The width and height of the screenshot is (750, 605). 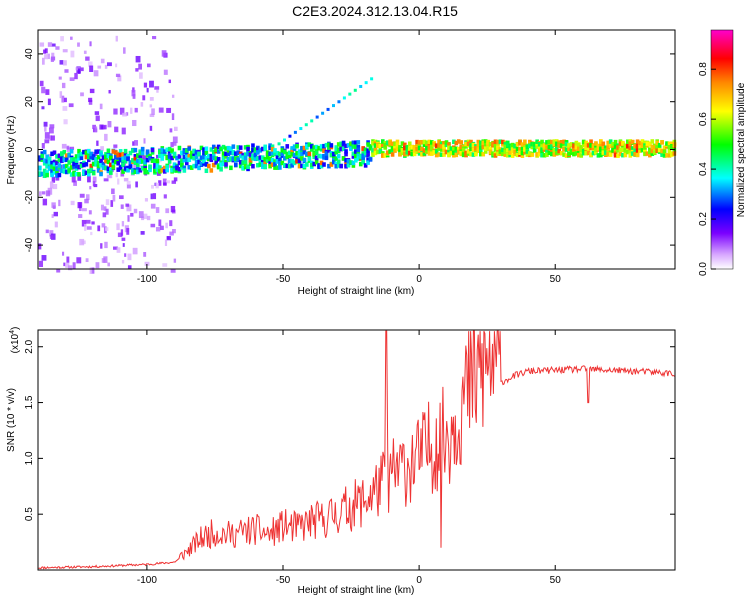 What do you see at coordinates (703, 269) in the screenshot?
I see `colorbar-tick-label: 0.0` at bounding box center [703, 269].